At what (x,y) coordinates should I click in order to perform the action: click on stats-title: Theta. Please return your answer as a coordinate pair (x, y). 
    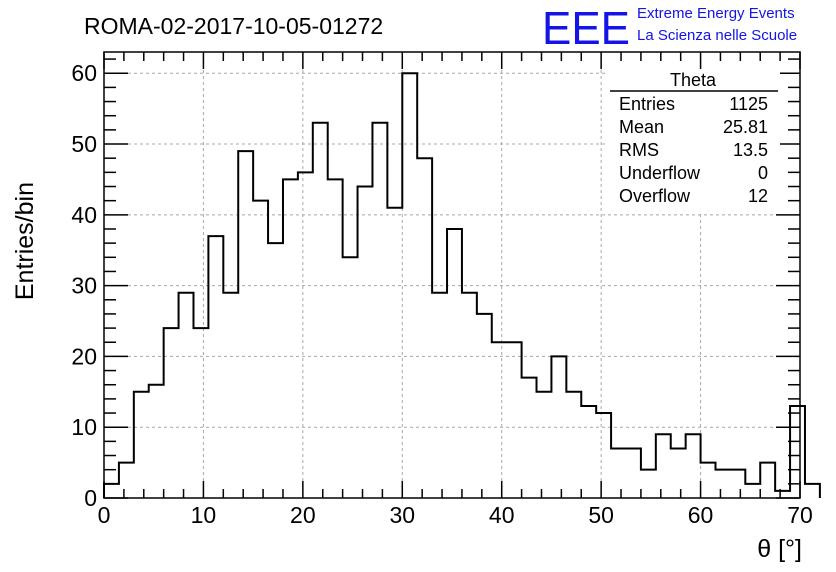
    Looking at the image, I should click on (693, 80).